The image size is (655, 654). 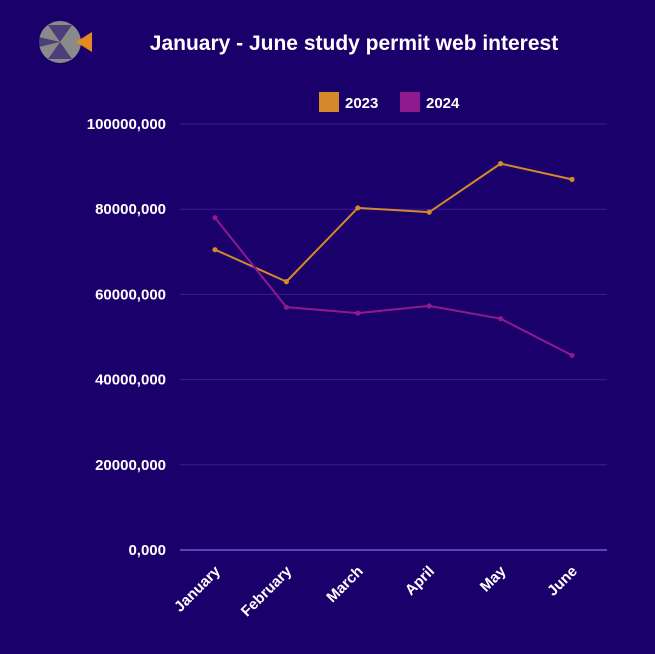 I want to click on y-tick-label: 20000,000, so click(x=130, y=465).